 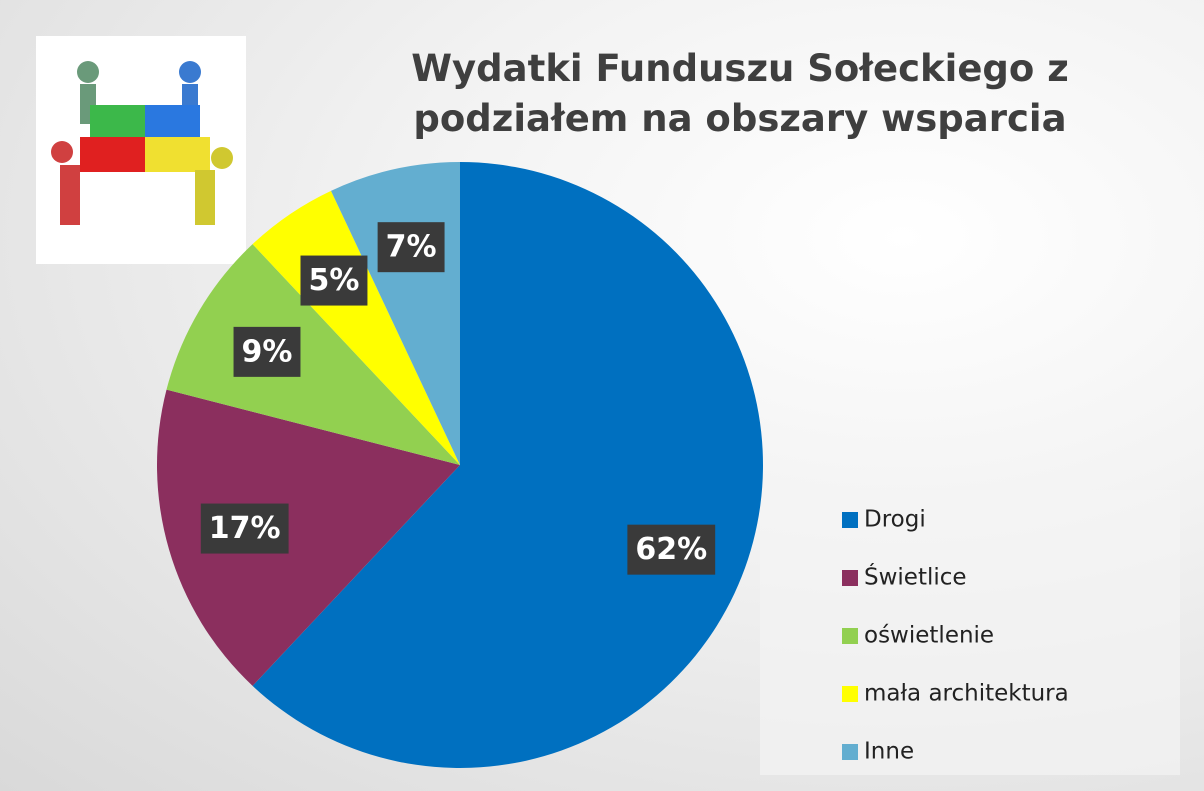 What do you see at coordinates (895, 520) in the screenshot?
I see `legend-label: Drogi` at bounding box center [895, 520].